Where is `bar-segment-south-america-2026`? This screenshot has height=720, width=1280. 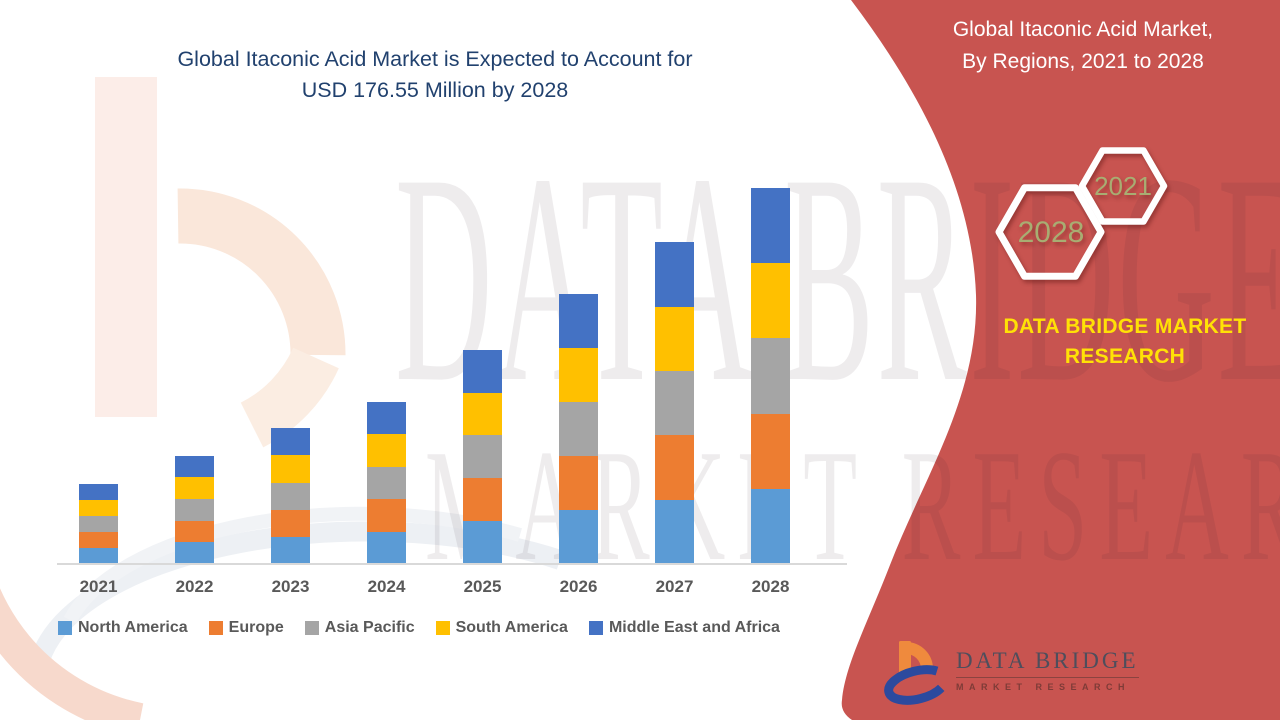
bar-segment-south-america-2026 is located at coordinates (578, 375).